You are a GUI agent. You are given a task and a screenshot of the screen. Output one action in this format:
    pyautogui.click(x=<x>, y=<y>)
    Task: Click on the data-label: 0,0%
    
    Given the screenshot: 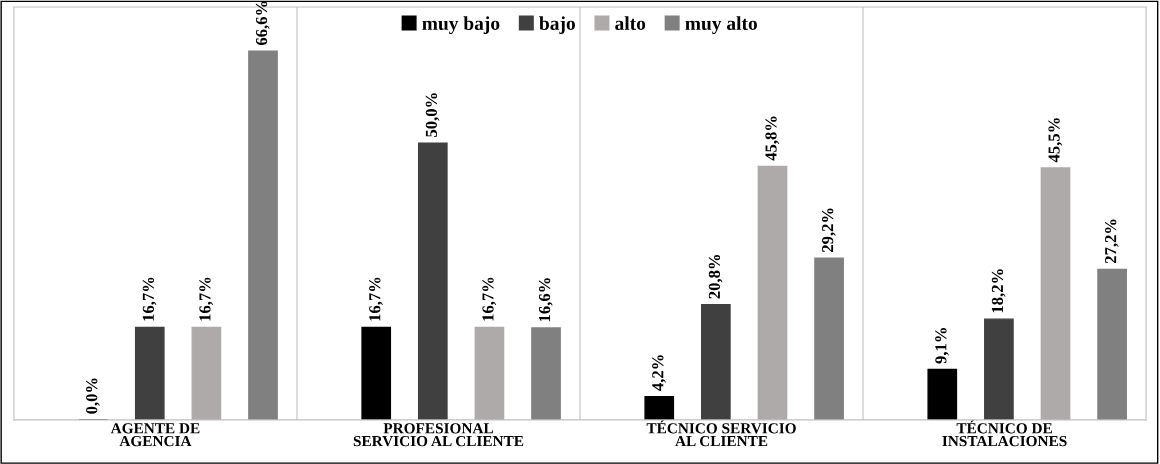 What is the action you would take?
    pyautogui.click(x=93, y=396)
    